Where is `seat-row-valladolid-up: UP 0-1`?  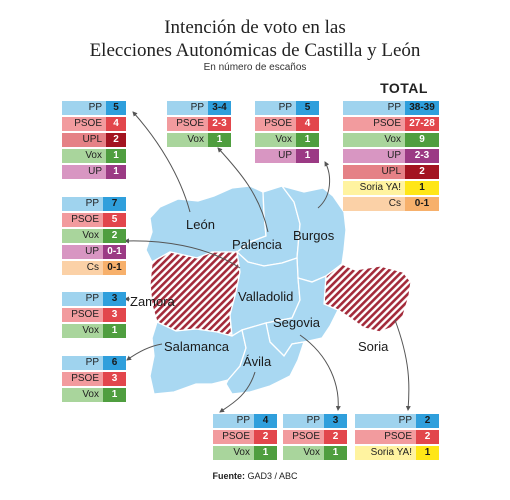 seat-row-valladolid-up: UP 0-1 is located at coordinates (94, 252).